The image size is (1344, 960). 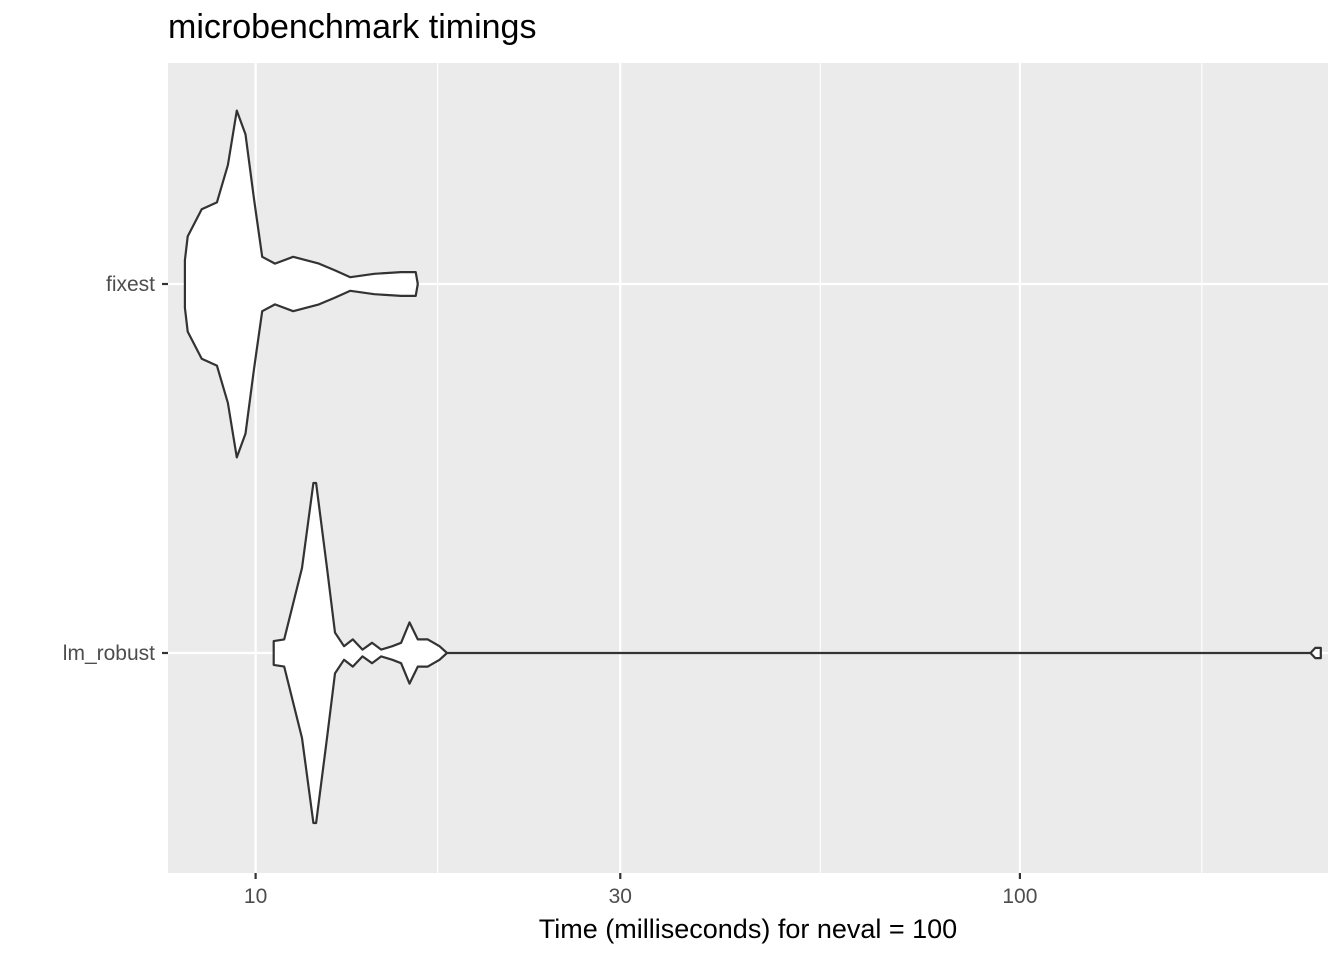 What do you see at coordinates (1019, 896) in the screenshot?
I see `x-tick-label-100: 100` at bounding box center [1019, 896].